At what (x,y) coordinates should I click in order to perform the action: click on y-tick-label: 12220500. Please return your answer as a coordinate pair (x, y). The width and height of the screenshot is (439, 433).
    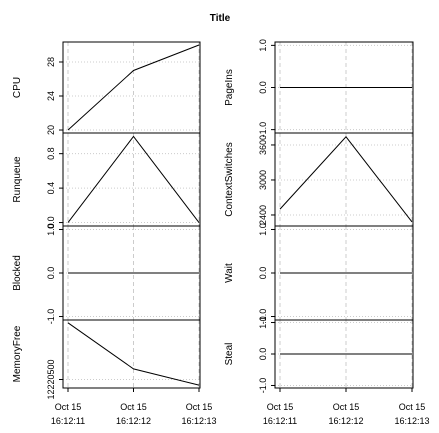
    Looking at the image, I should click on (51, 379).